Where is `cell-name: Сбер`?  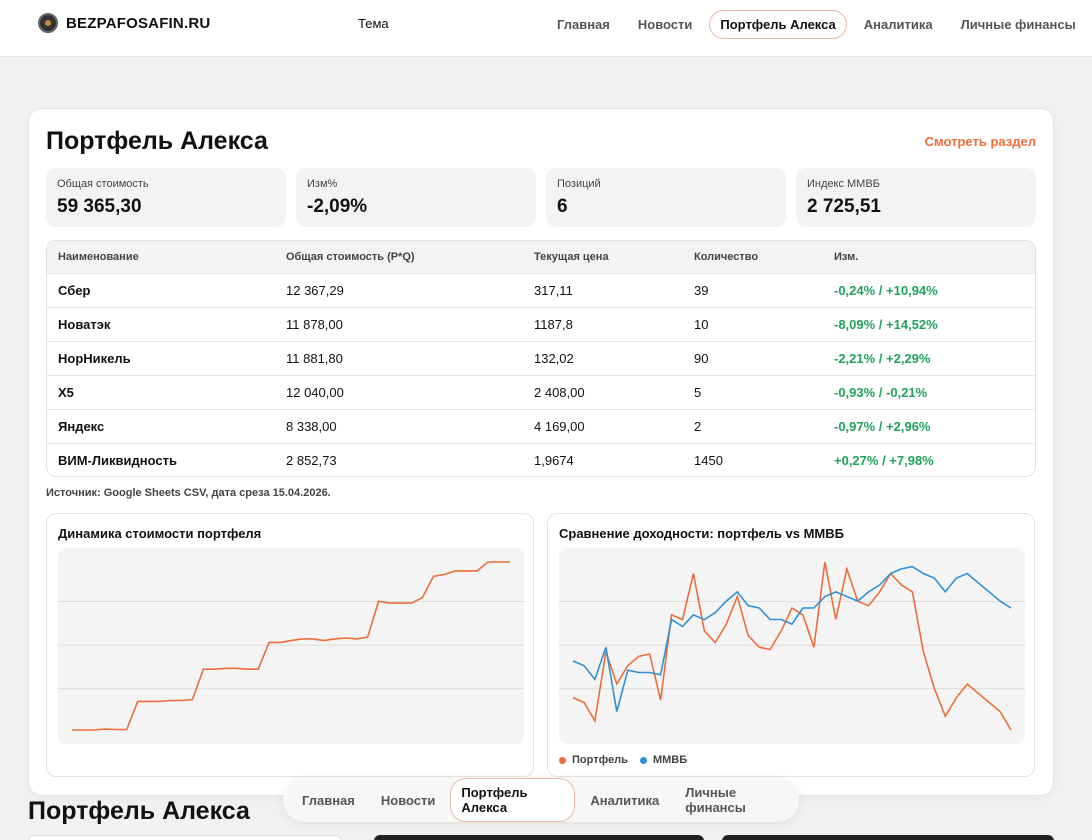 cell-name: Сбер is located at coordinates (161, 289).